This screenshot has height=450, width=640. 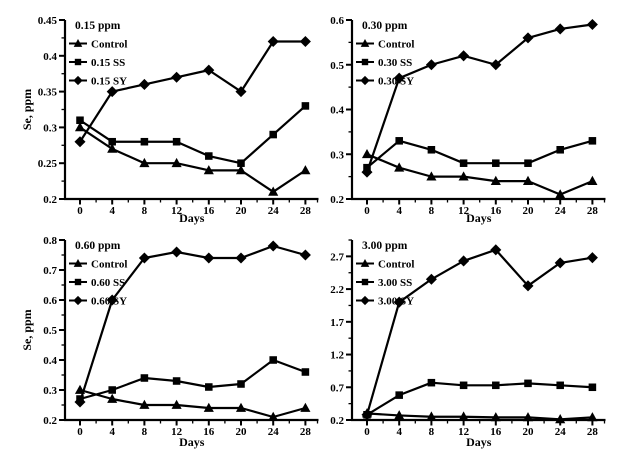 What do you see at coordinates (192, 379) in the screenshot?
I see `series-line-0-60-ss` at bounding box center [192, 379].